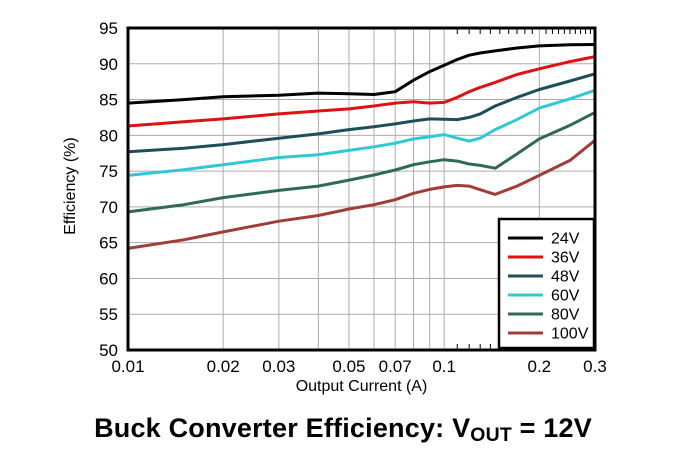  I want to click on series-line-36V, so click(361, 91).